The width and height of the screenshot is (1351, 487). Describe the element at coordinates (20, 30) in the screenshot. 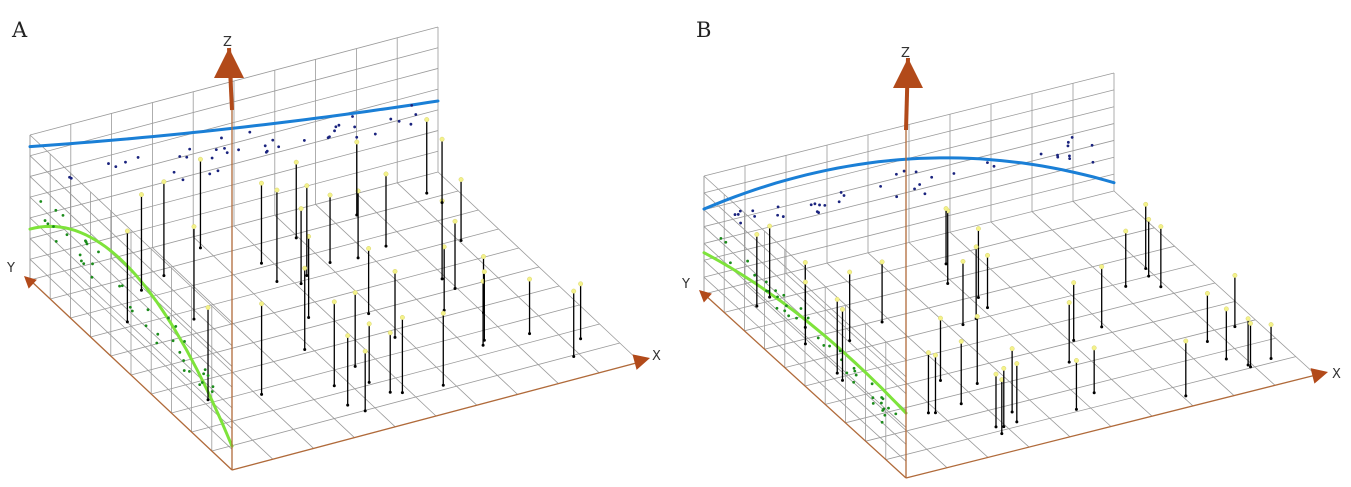

I see `panel-letter: A` at that location.